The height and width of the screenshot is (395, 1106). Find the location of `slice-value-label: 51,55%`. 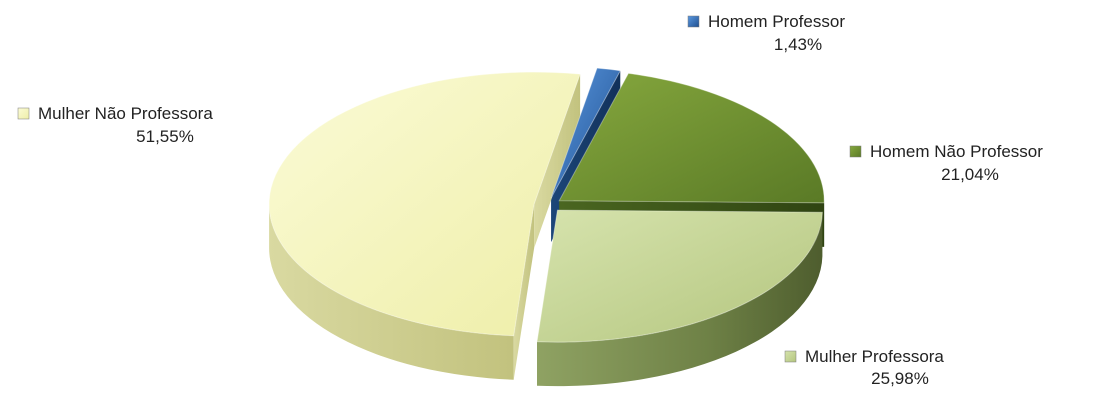

slice-value-label: 51,55% is located at coordinates (165, 136).